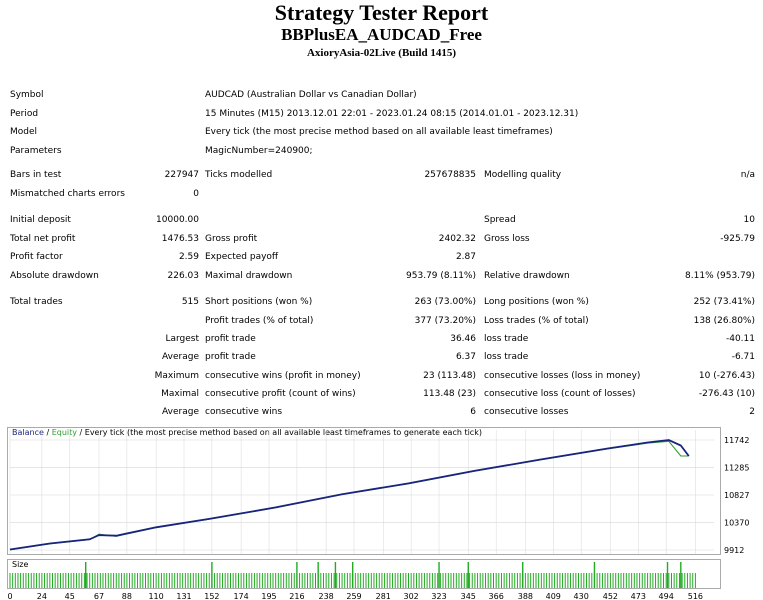 Image resolution: width=763 pixels, height=600 pixels. I want to click on x-tick-label: 24, so click(42, 596).